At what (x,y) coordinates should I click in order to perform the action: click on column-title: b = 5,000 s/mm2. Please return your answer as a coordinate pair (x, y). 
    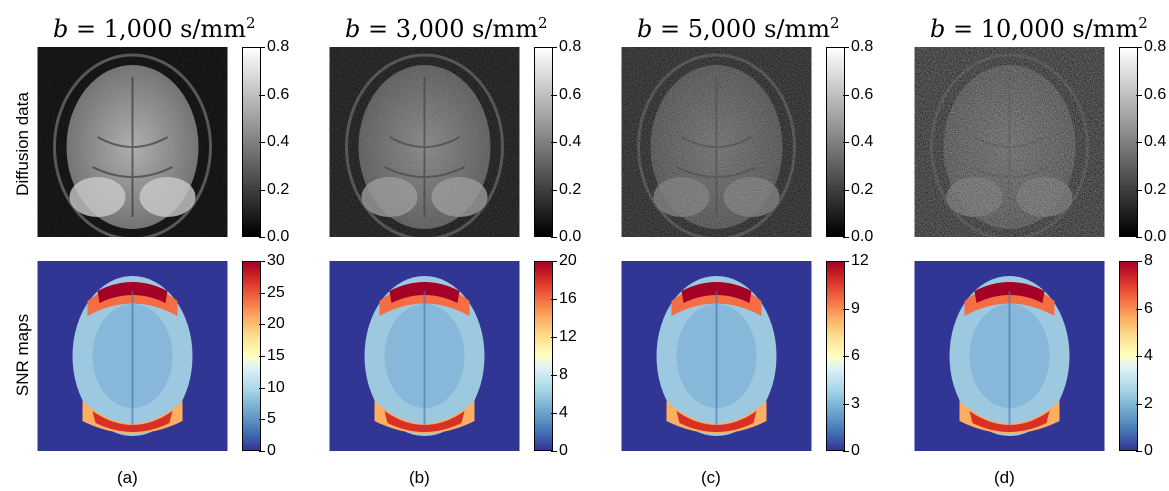
    Looking at the image, I should click on (738, 26).